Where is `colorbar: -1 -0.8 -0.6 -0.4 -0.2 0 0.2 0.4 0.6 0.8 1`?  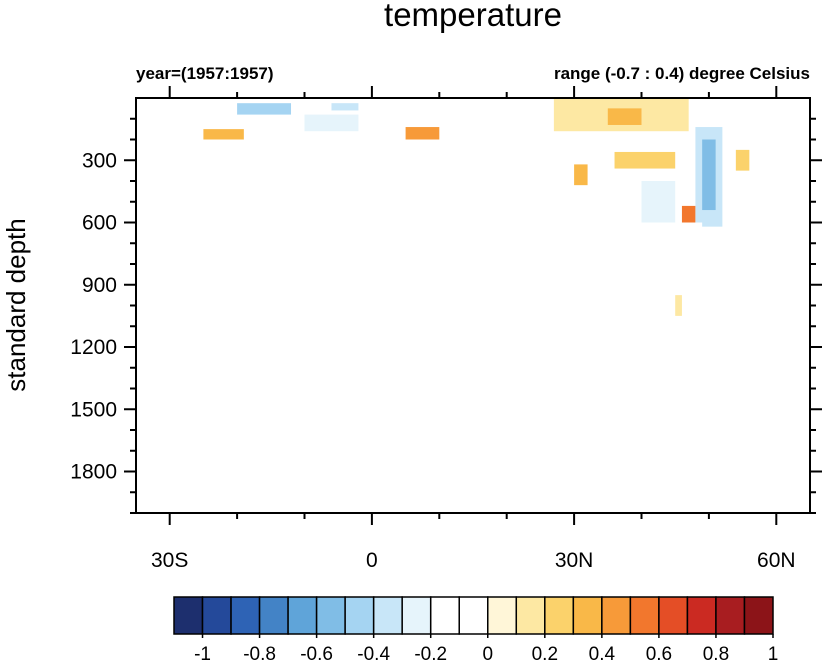
colorbar: -1 -0.8 -0.6 -0.4 -0.2 0 0.2 0.4 0.6 0.8 1 is located at coordinates (476, 629).